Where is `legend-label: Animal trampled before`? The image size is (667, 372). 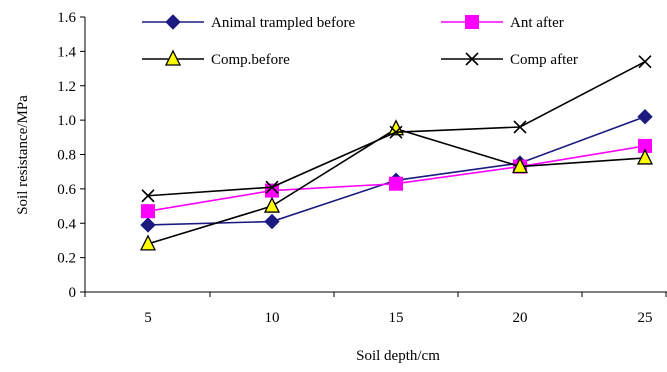
legend-label: Animal trampled before is located at coordinates (283, 23).